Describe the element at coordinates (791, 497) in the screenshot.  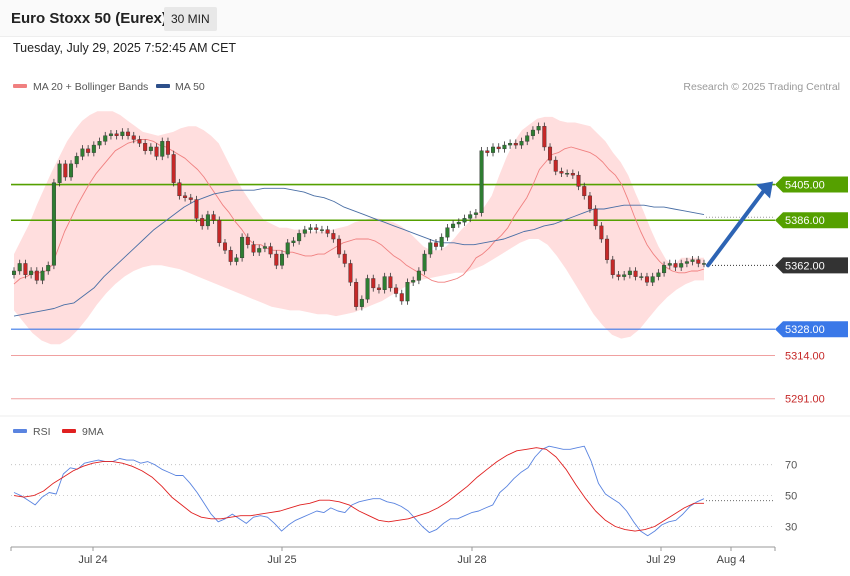
I see `rsi-tick-label: 50` at that location.